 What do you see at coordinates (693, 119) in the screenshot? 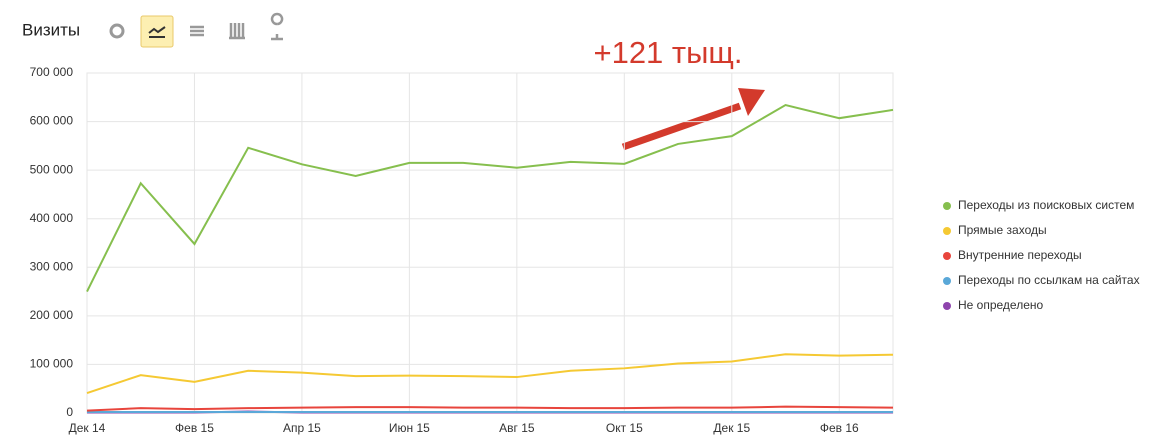
I see `annotation-arrow` at bounding box center [693, 119].